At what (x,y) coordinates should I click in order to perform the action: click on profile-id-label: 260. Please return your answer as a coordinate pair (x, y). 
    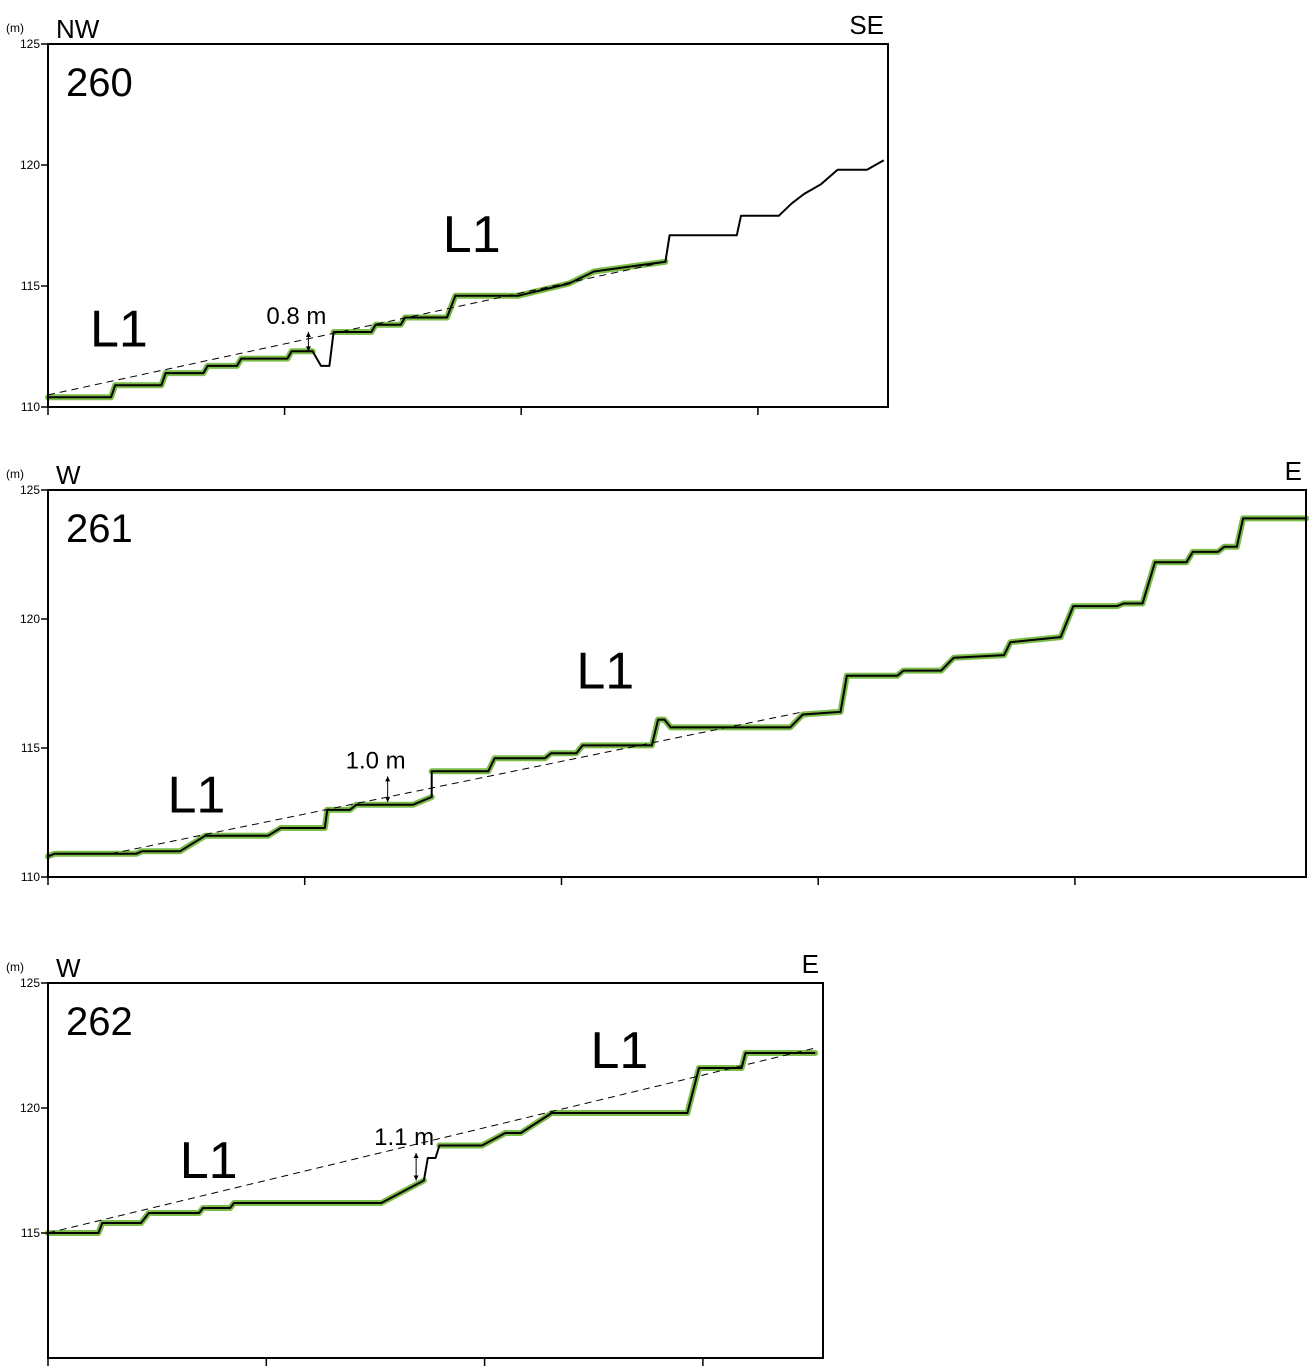
    Looking at the image, I should click on (99, 83).